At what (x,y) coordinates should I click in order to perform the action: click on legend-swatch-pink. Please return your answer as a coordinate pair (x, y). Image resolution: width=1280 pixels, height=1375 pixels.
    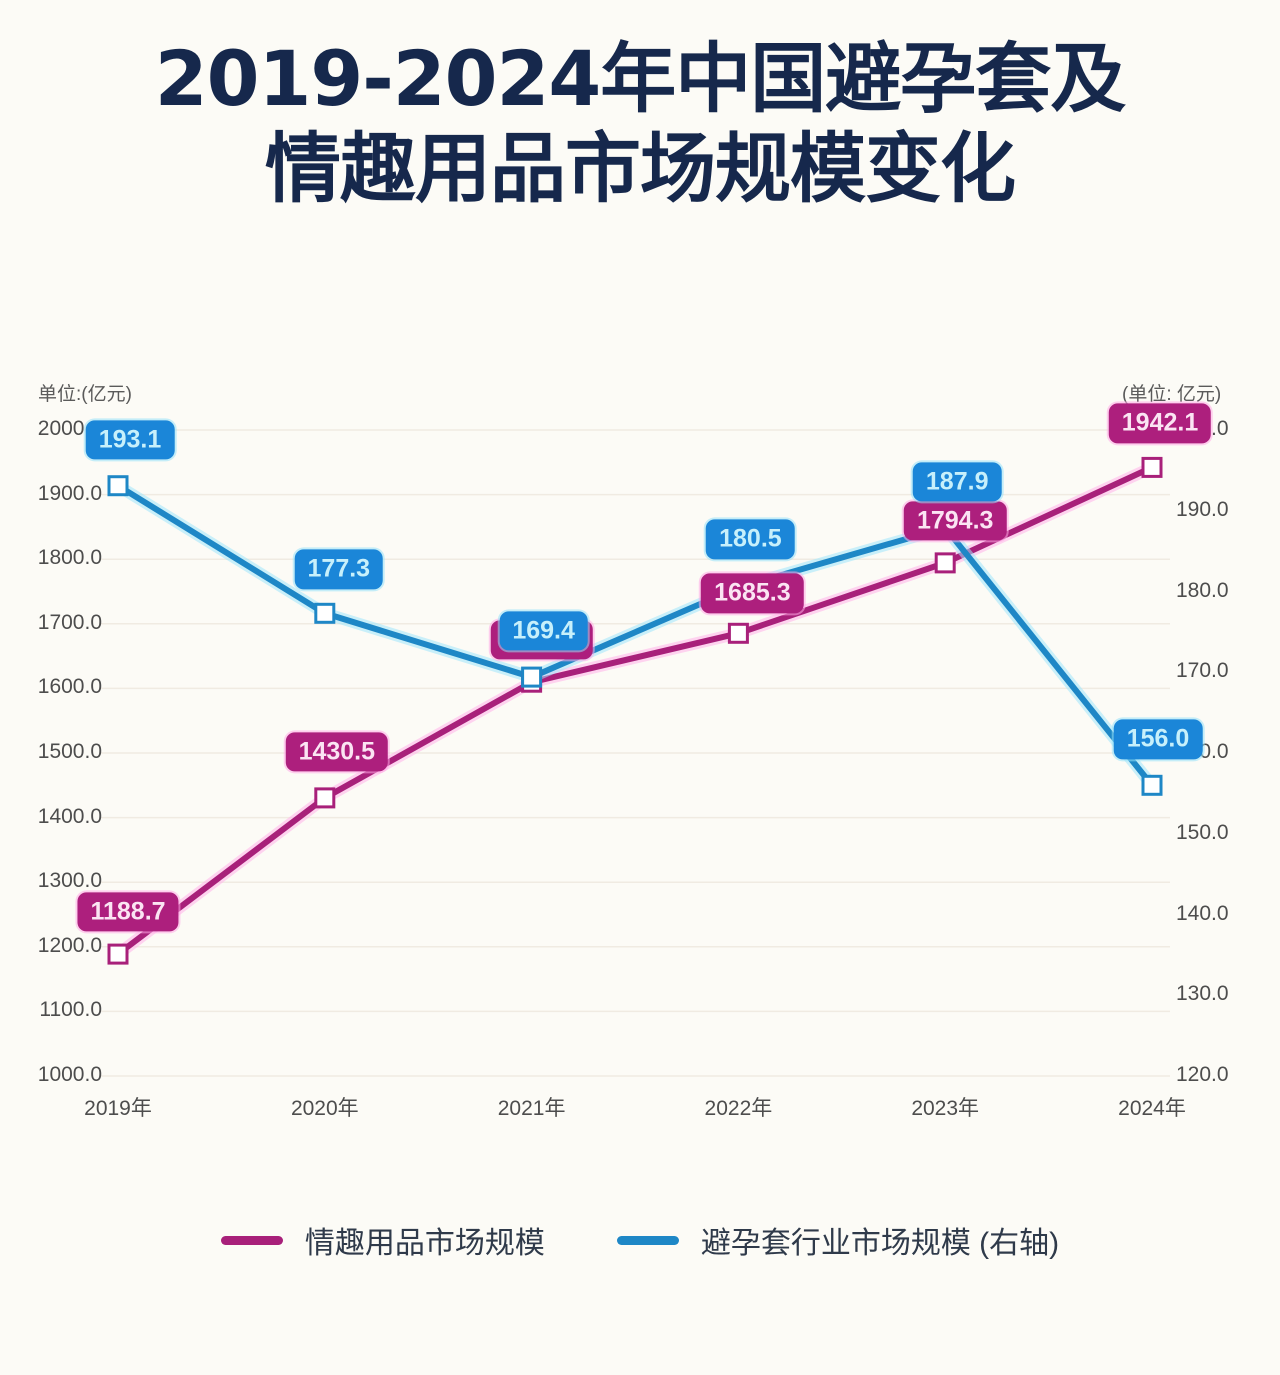
    Looking at the image, I should click on (251, 1240).